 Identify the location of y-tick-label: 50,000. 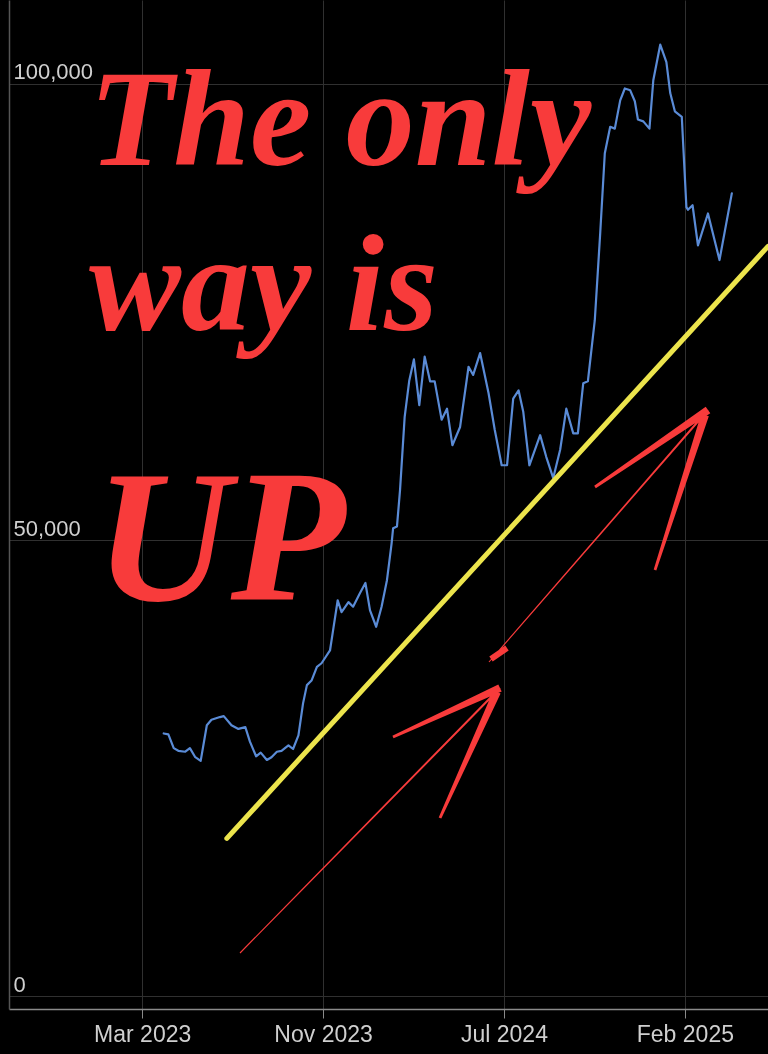
(47, 528).